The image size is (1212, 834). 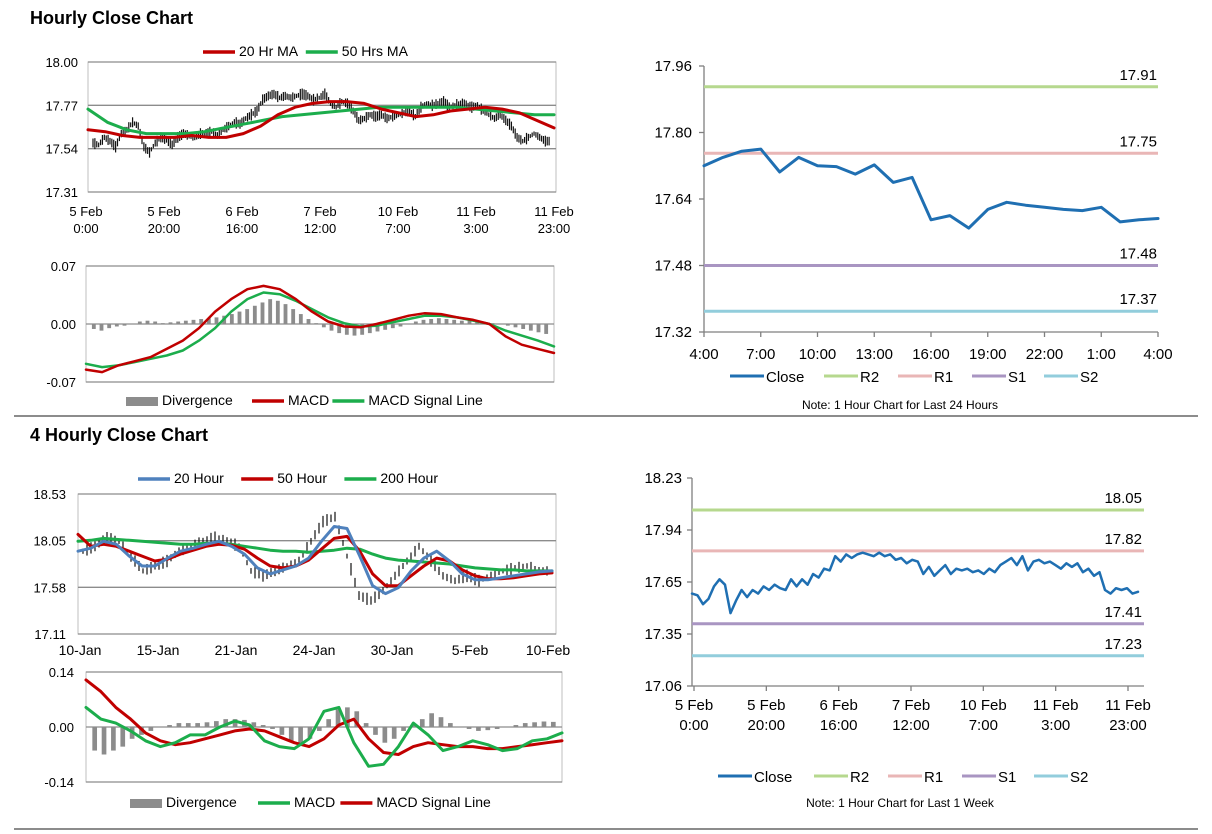 What do you see at coordinates (197, 400) in the screenshot?
I see `c2-legend-label: Divergence` at bounding box center [197, 400].